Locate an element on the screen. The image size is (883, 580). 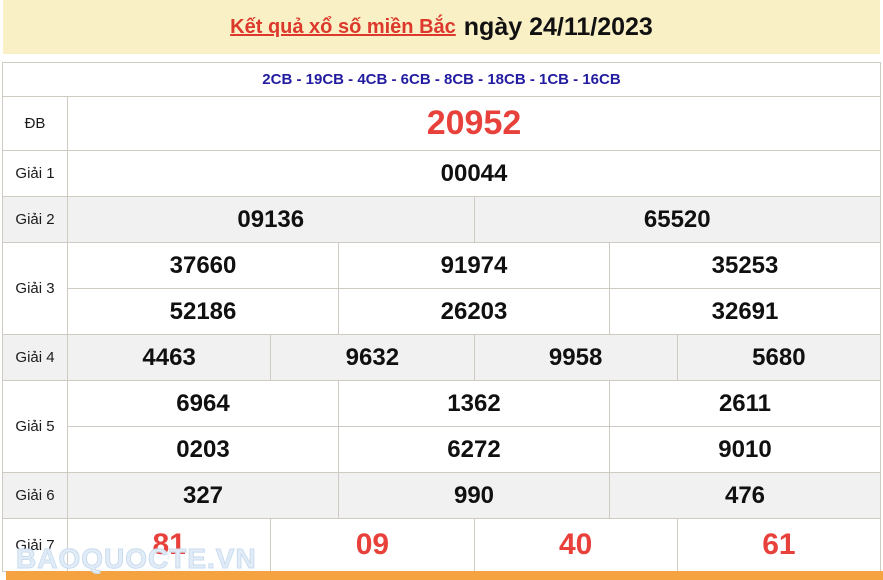
prize-number: 9958 is located at coordinates (575, 357).